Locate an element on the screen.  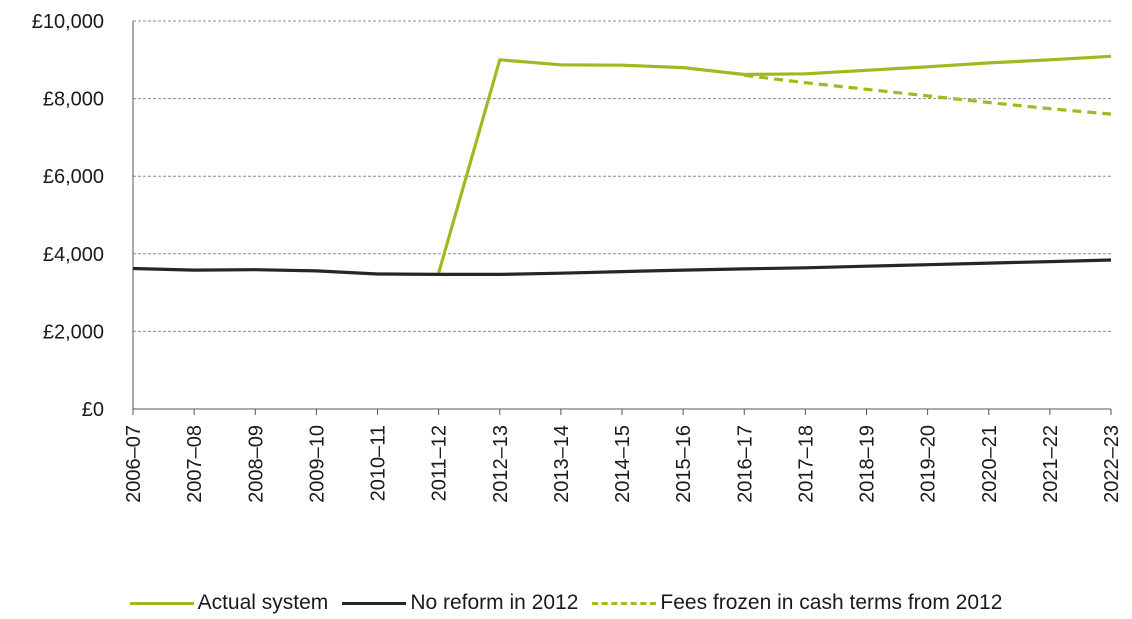
x-tick-label: 2011–12 is located at coordinates (440, 463).